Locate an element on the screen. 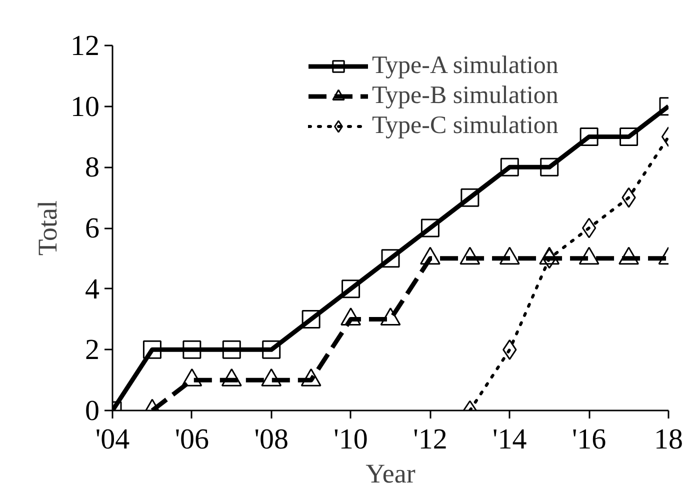  y-tick-label: 2 is located at coordinates (92, 350).